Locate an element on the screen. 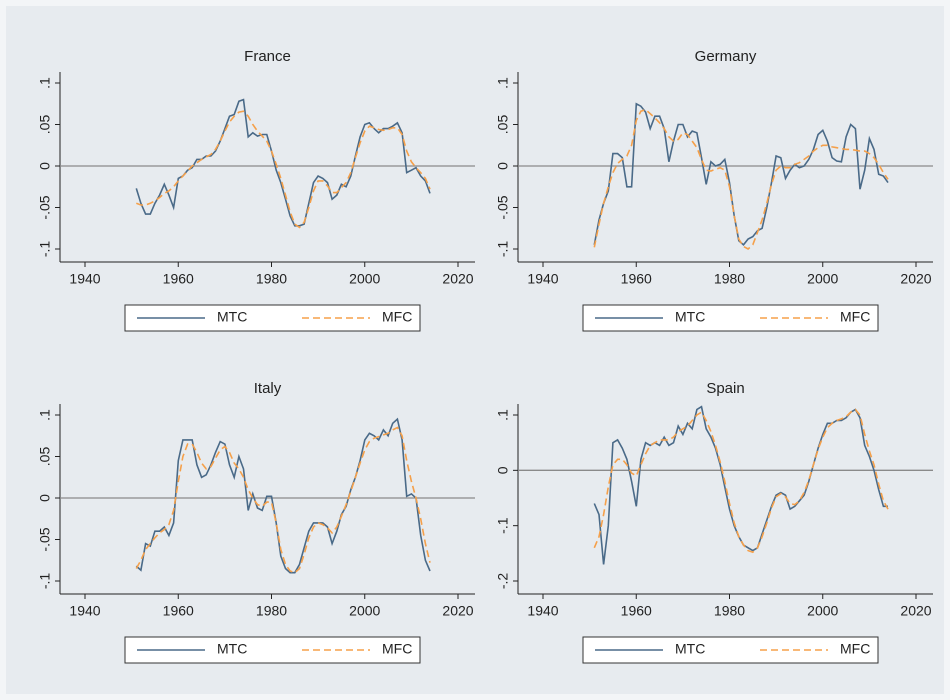 This screenshot has width=950, height=700. panel-title: France is located at coordinates (267, 56).